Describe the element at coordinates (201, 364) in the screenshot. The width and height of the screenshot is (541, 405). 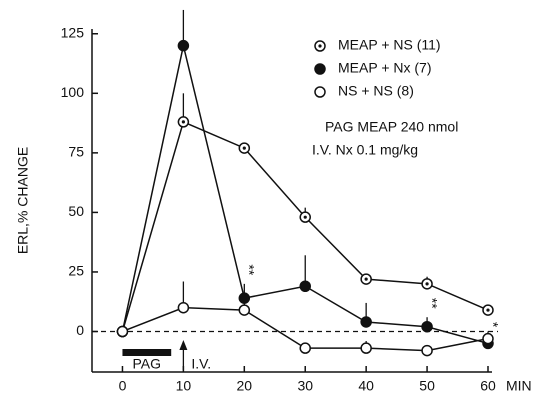
I see `iv-label: I.V.` at that location.